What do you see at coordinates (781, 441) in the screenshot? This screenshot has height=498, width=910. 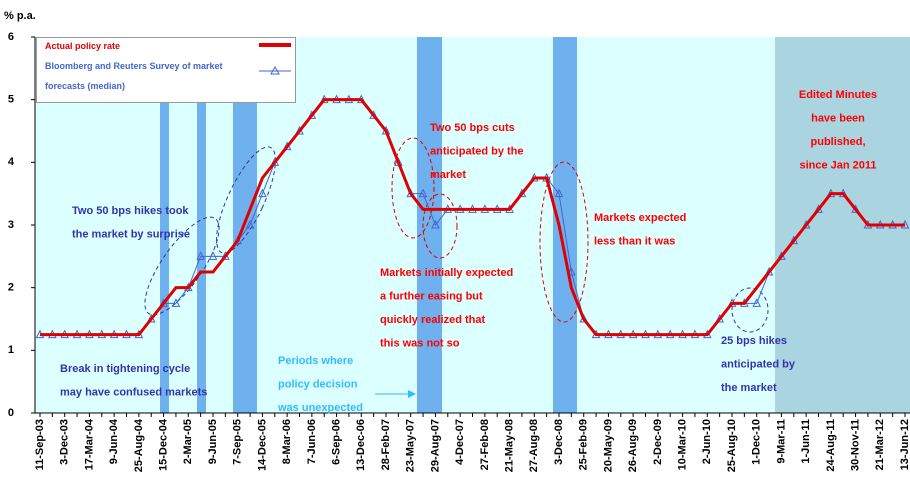 I see `x-tick-label: 9-Mar-11` at bounding box center [781, 441].